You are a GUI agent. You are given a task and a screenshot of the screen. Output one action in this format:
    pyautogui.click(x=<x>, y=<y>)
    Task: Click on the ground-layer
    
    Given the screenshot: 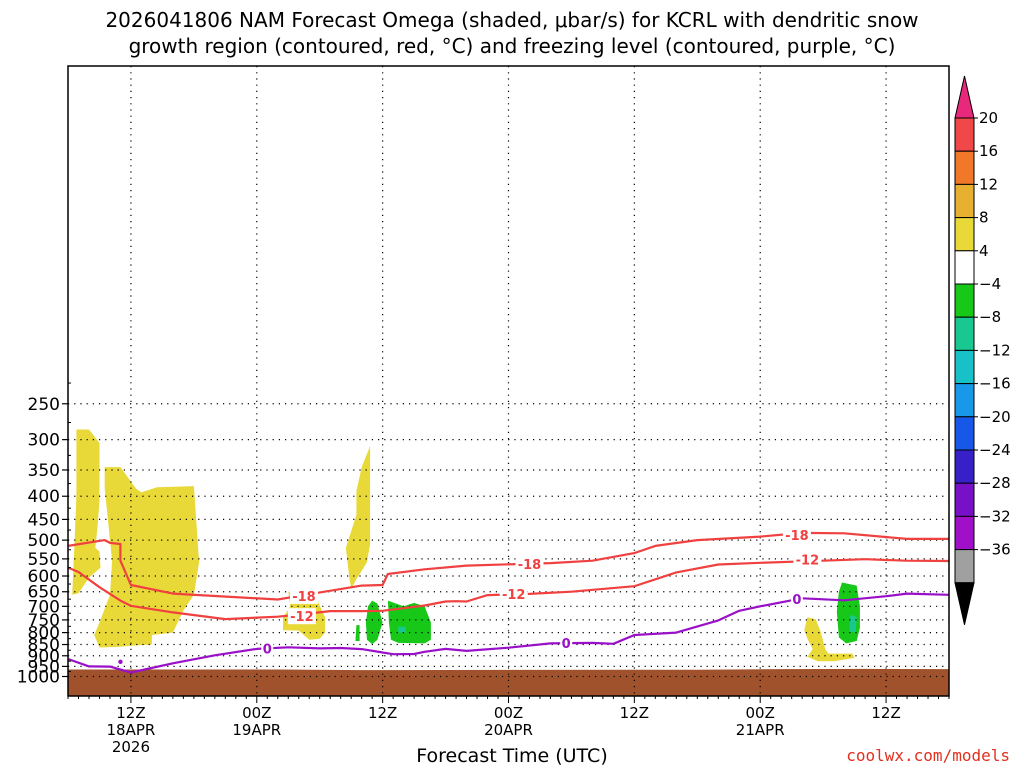 What is the action you would take?
    pyautogui.click(x=508, y=682)
    